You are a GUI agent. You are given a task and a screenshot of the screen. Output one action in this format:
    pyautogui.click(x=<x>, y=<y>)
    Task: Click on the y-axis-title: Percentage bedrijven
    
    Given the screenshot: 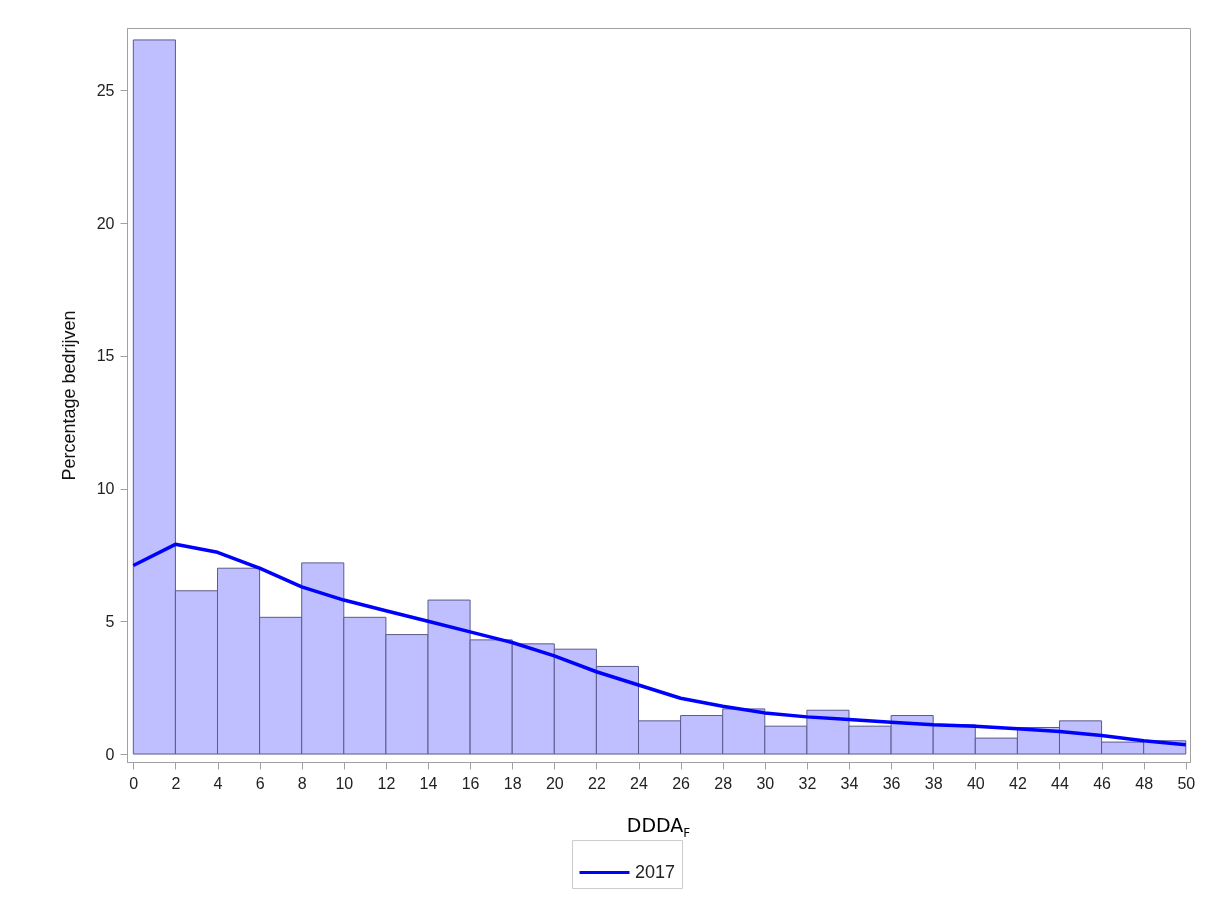 What is the action you would take?
    pyautogui.click(x=68, y=395)
    